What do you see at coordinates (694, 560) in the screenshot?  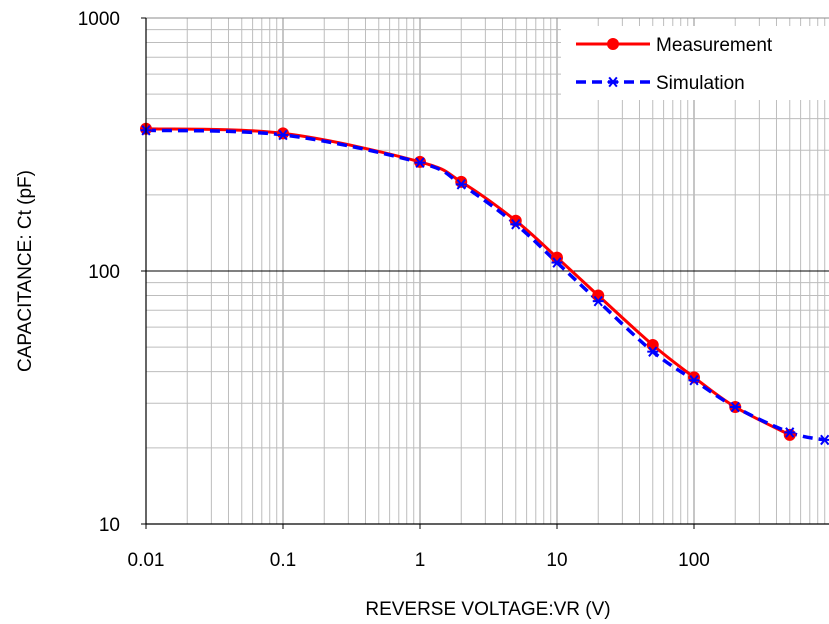 I see `x-tick-label: 100` at bounding box center [694, 560].